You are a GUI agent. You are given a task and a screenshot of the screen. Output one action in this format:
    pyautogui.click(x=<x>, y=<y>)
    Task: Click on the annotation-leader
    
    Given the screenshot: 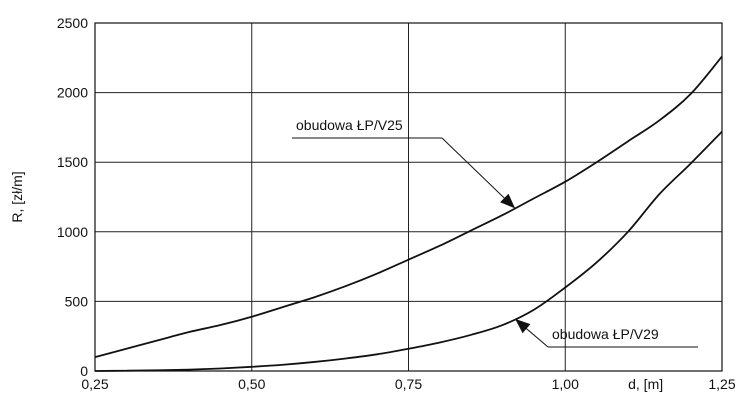 What is the action you would take?
    pyautogui.click(x=478, y=173)
    